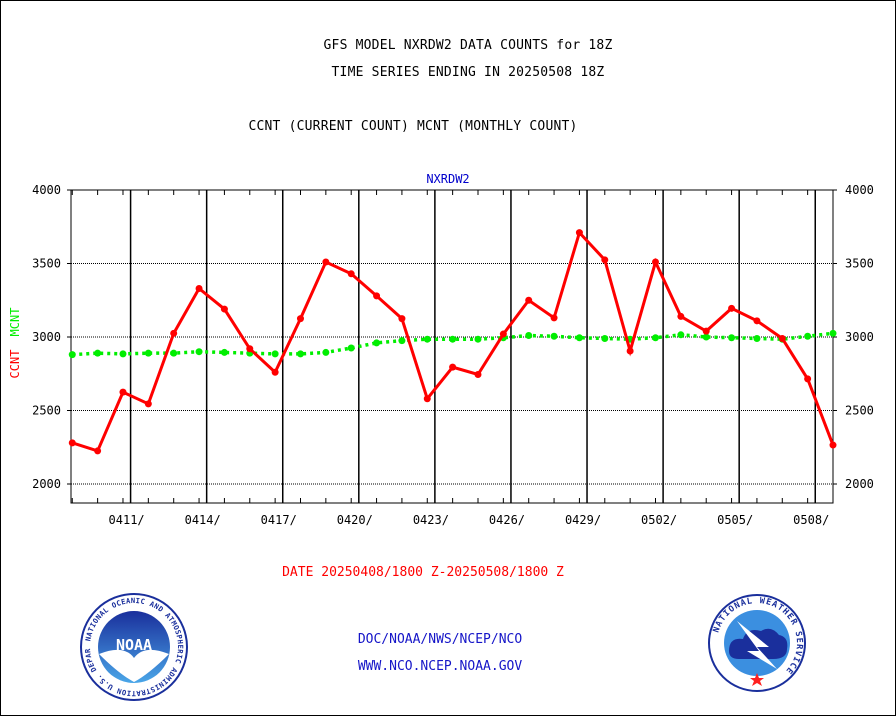  What do you see at coordinates (46, 190) in the screenshot?
I see `y-tick-label-left: 4000` at bounding box center [46, 190].